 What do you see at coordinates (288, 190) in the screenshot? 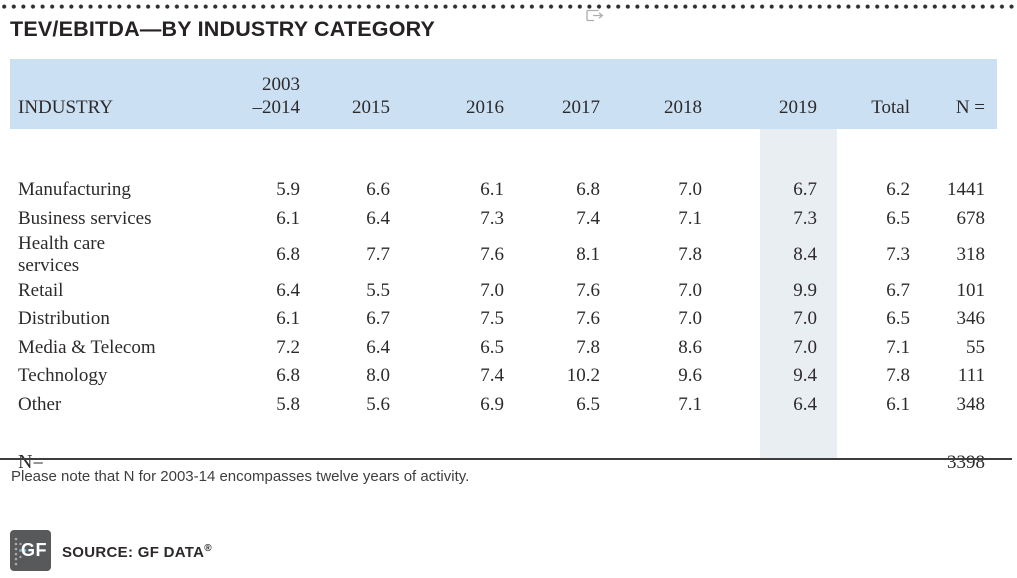
I see `cell: 5.9` at bounding box center [288, 190].